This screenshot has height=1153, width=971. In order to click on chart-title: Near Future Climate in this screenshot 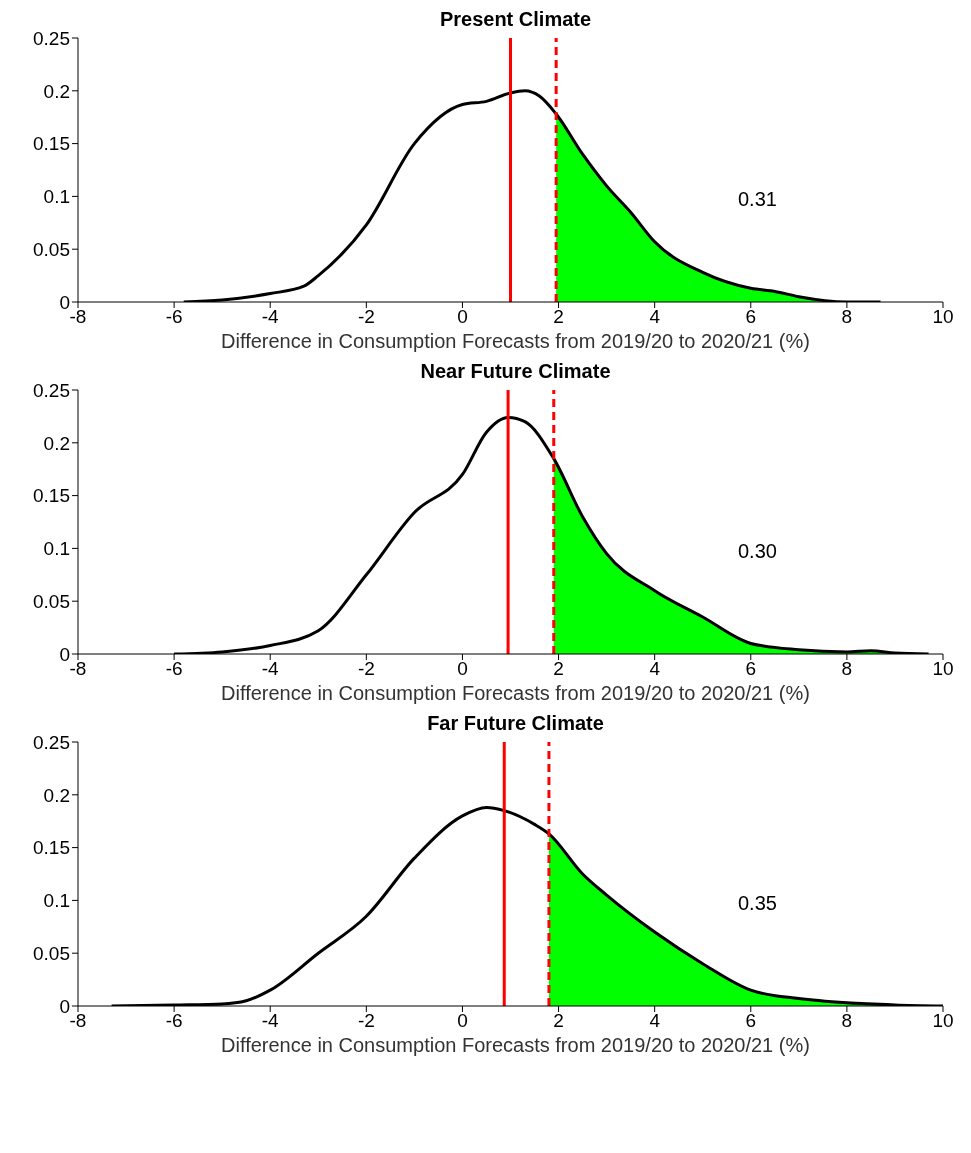, I will do `click(515, 371)`.